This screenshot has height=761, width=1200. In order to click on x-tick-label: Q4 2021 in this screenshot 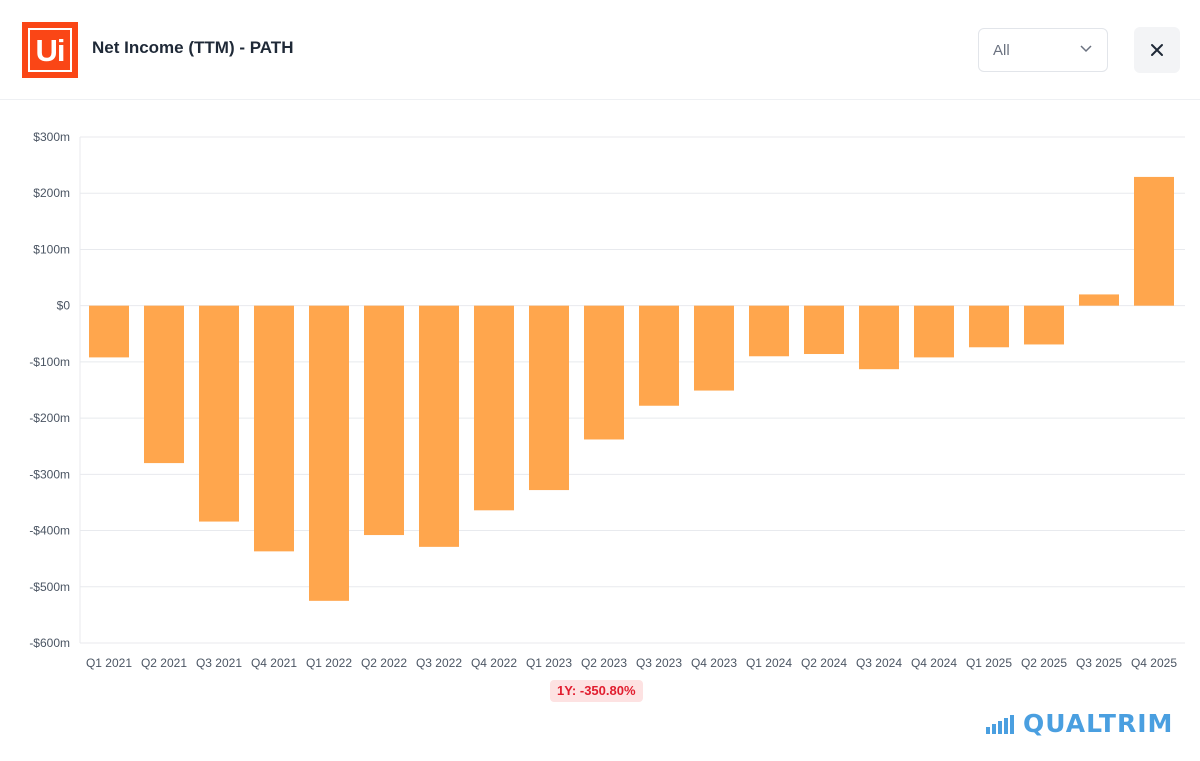, I will do `click(274, 663)`.